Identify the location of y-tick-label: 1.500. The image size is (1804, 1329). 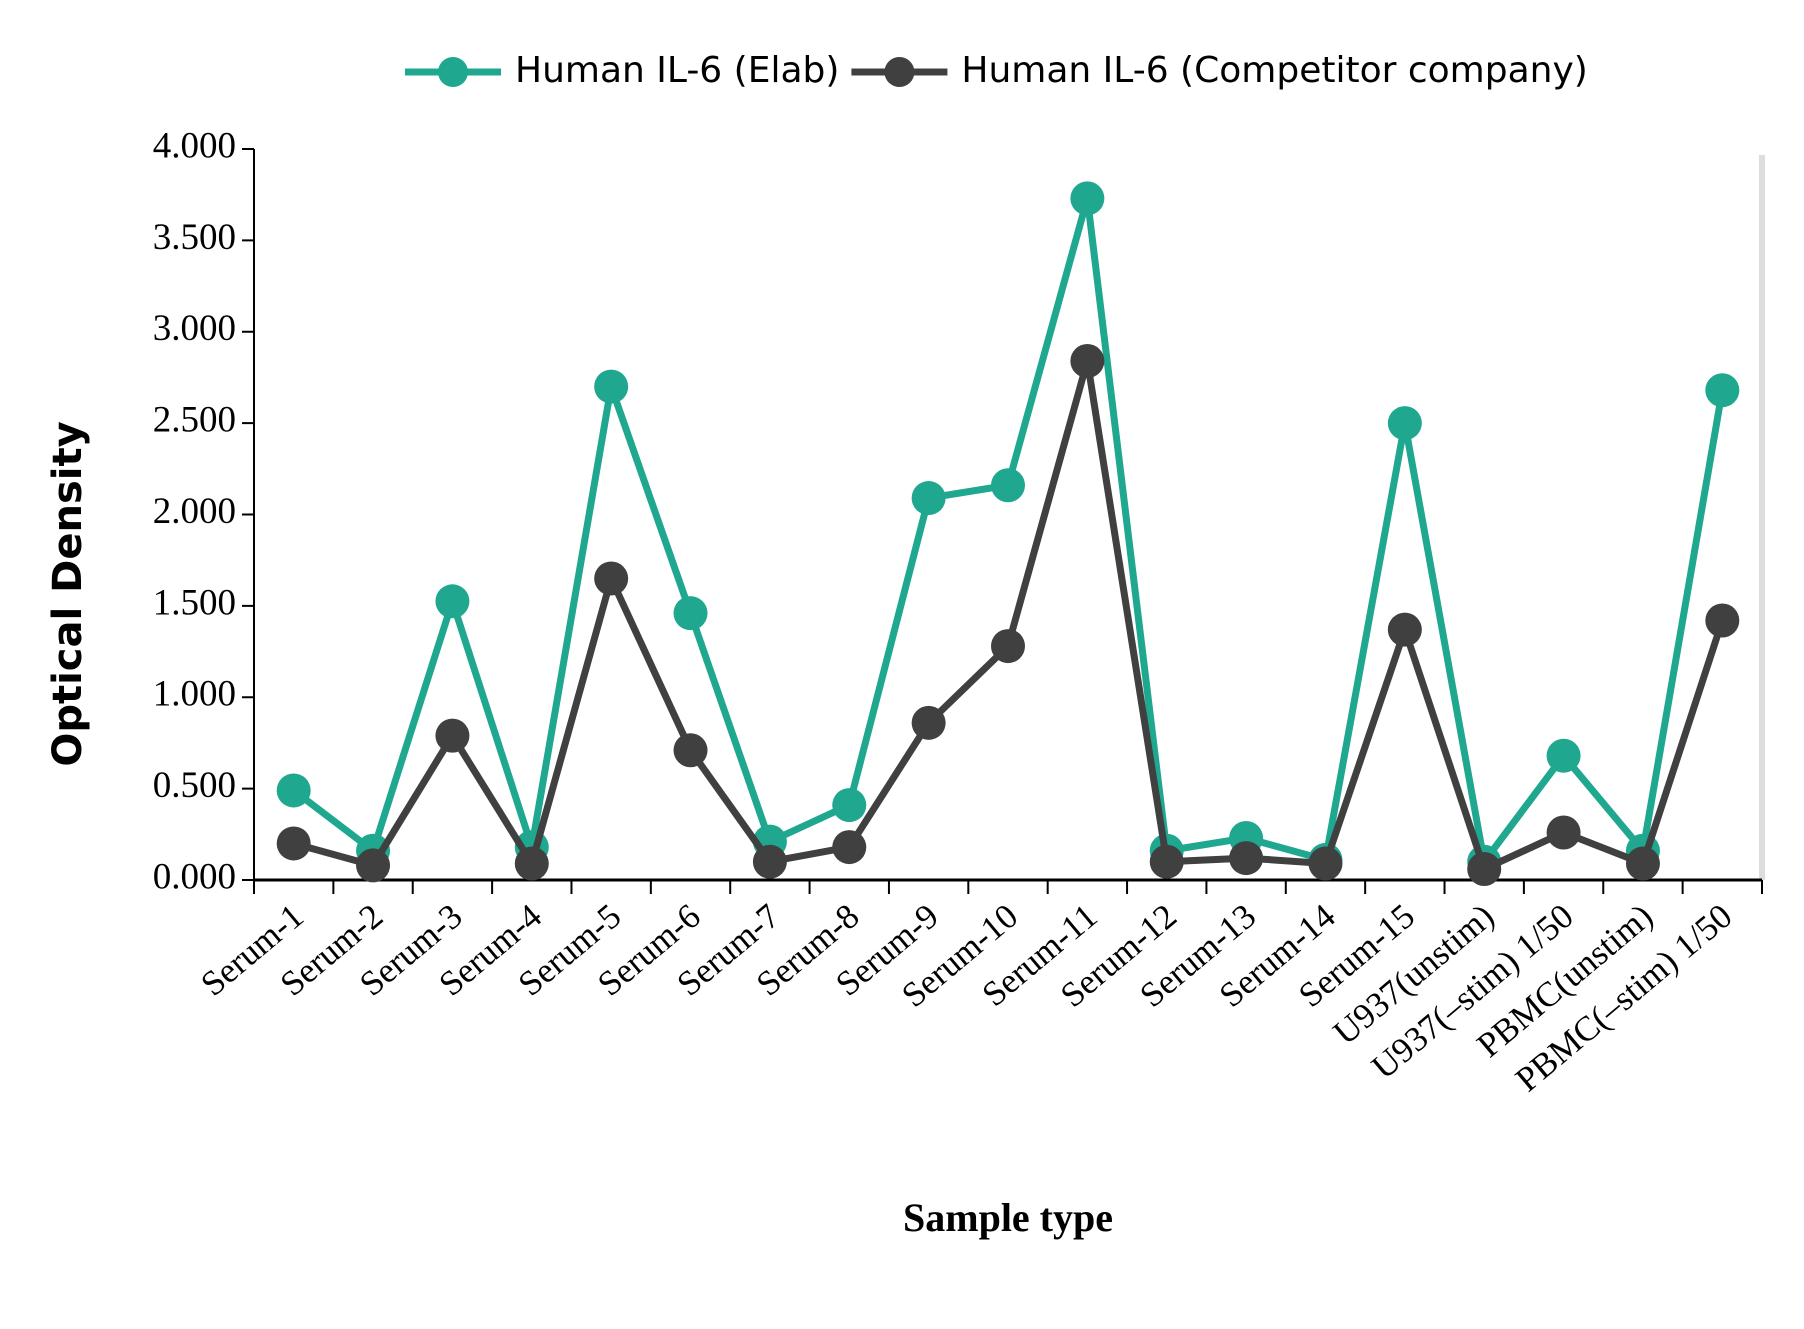
(194, 602).